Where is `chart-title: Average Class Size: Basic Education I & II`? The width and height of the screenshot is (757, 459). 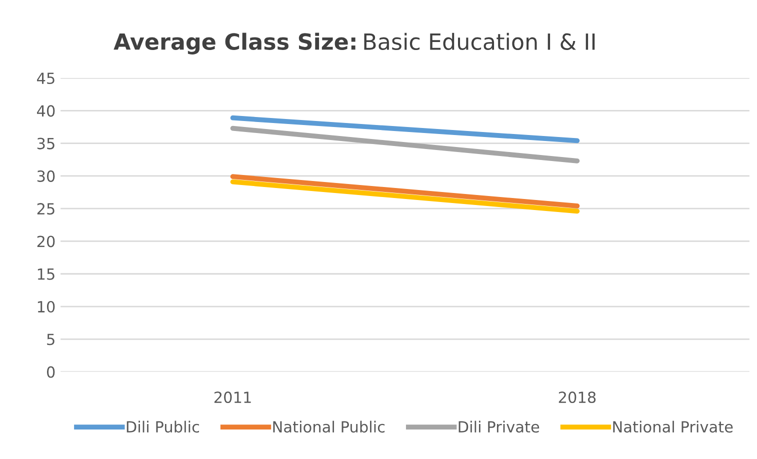
chart-title: Average Class Size: Basic Education I & II is located at coordinates (354, 43).